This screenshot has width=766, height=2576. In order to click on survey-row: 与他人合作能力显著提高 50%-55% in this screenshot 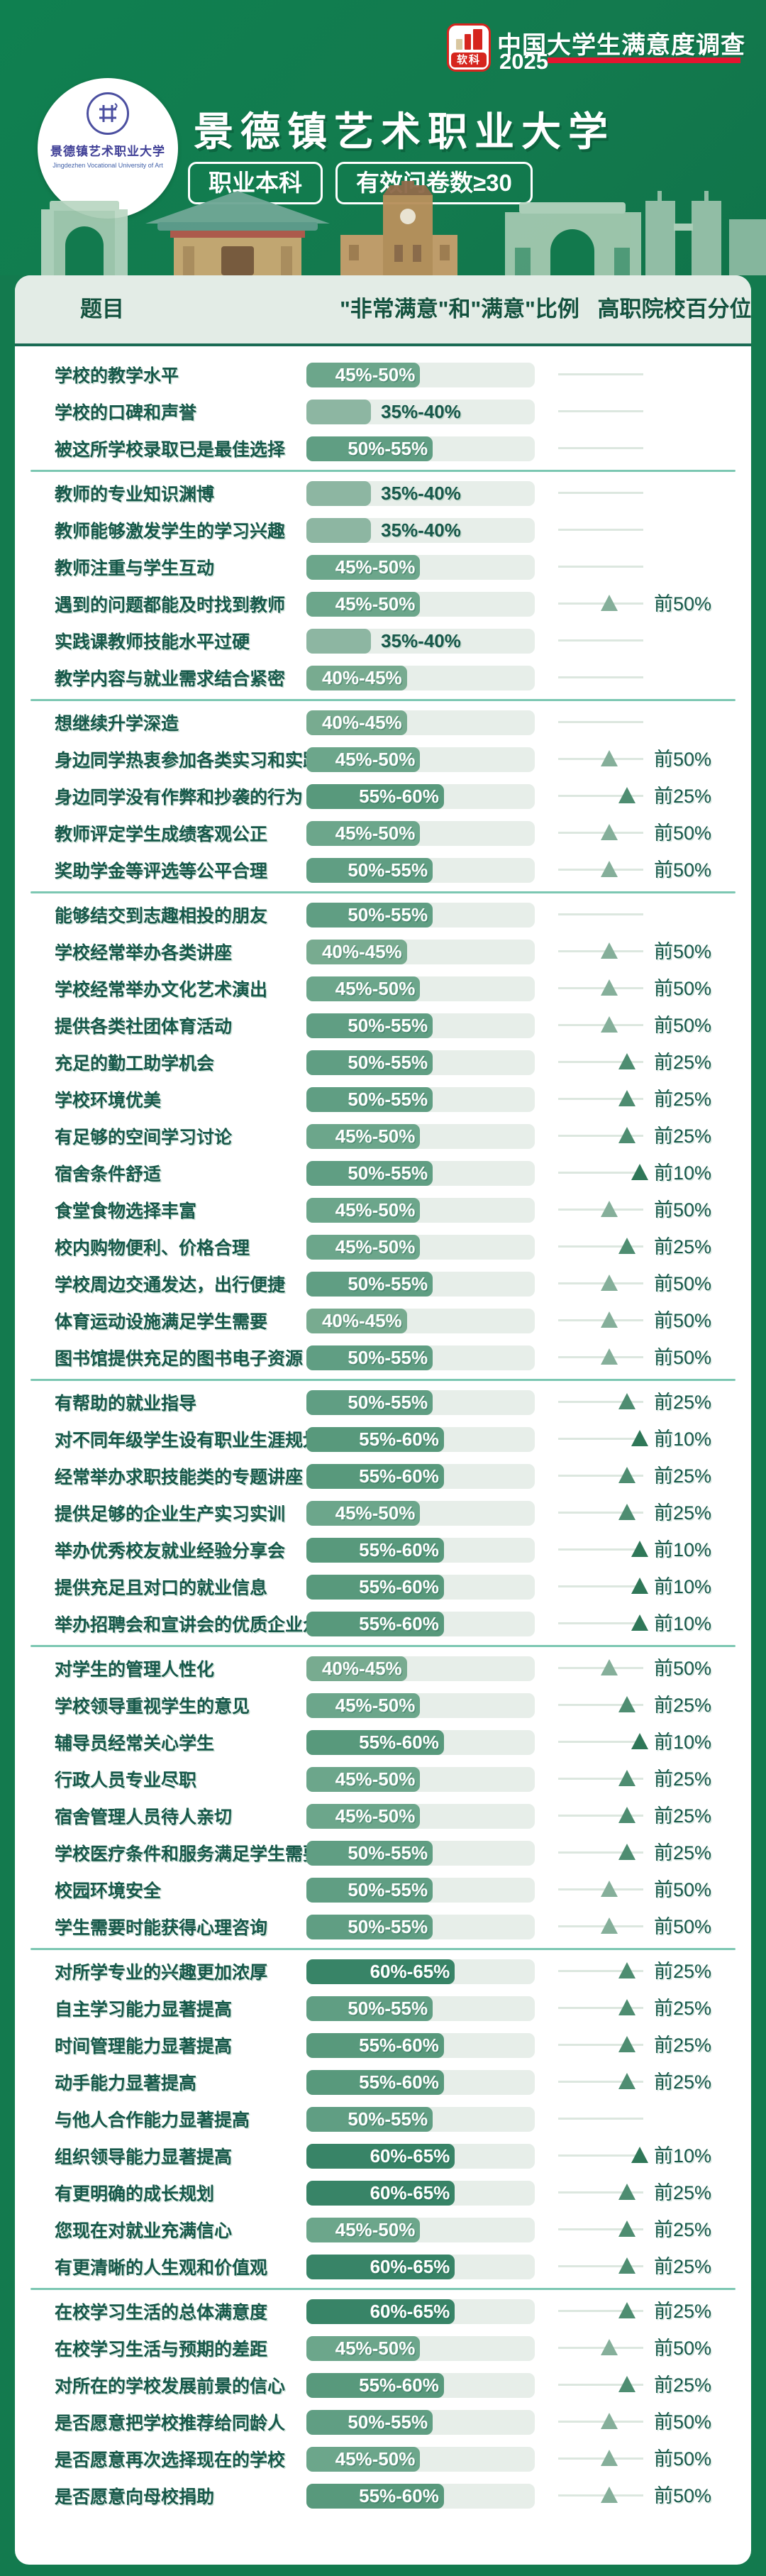, I will do `click(383, 2119)`.